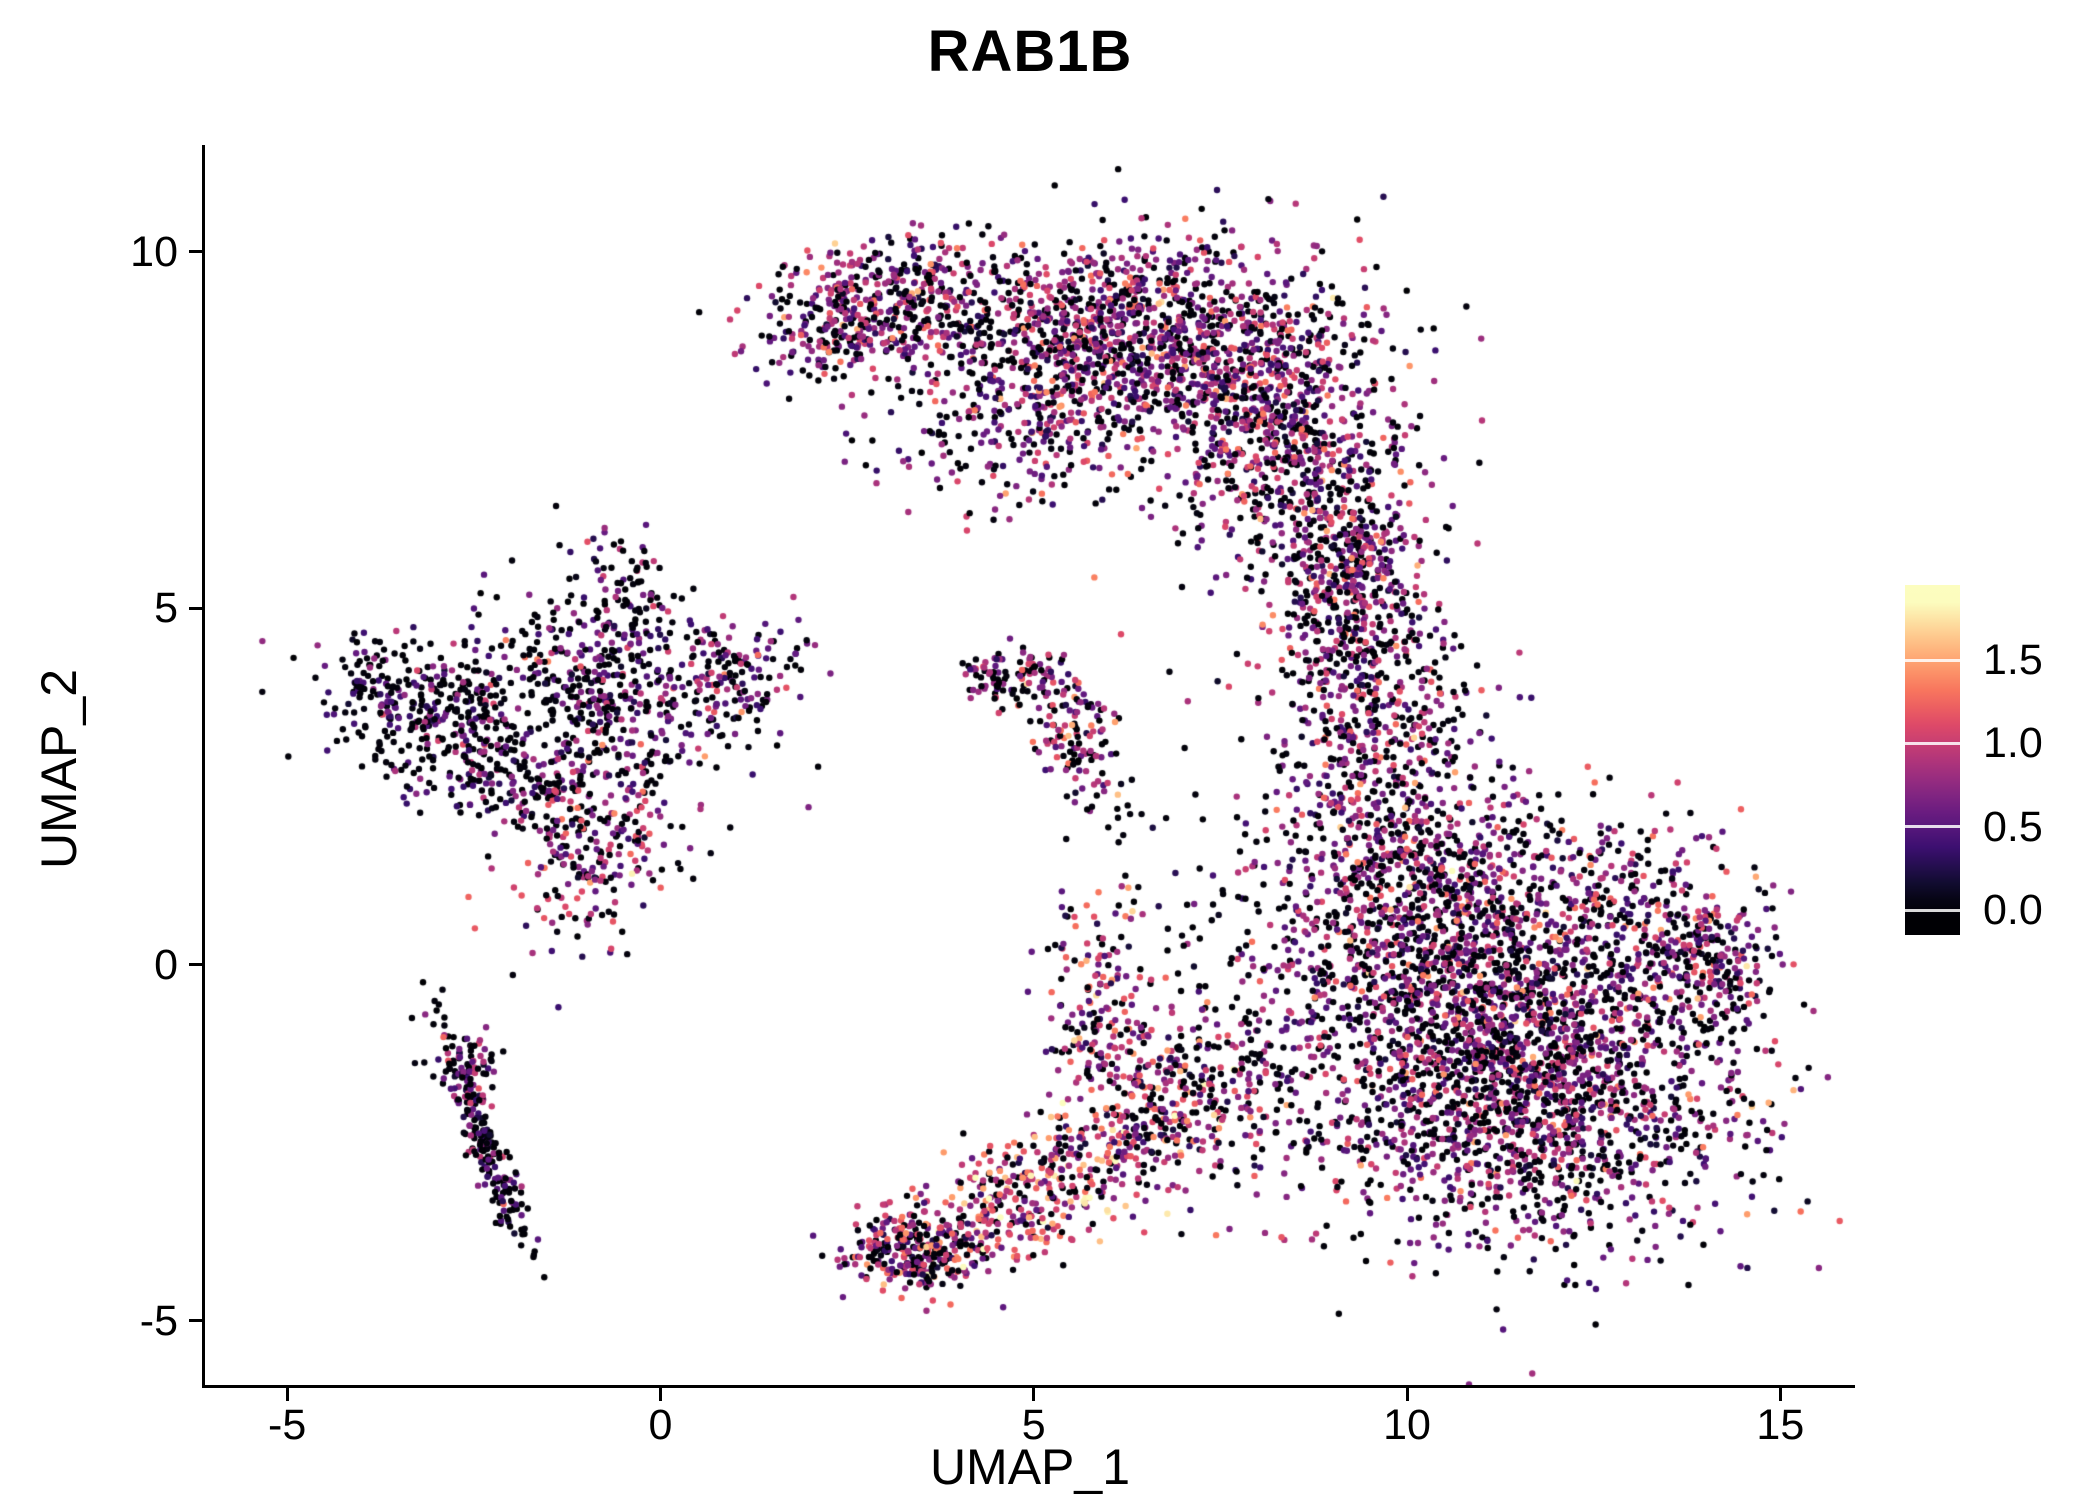 The height and width of the screenshot is (1500, 2100). I want to click on x-tick-label: 15, so click(1780, 1425).